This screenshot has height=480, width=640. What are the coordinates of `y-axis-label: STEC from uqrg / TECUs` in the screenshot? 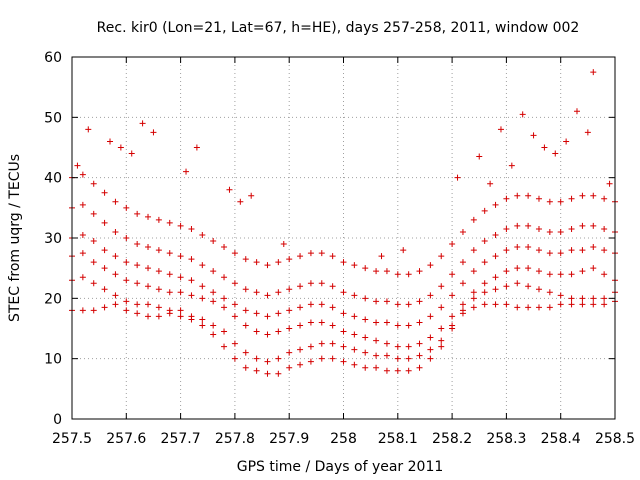 It's located at (15, 238).